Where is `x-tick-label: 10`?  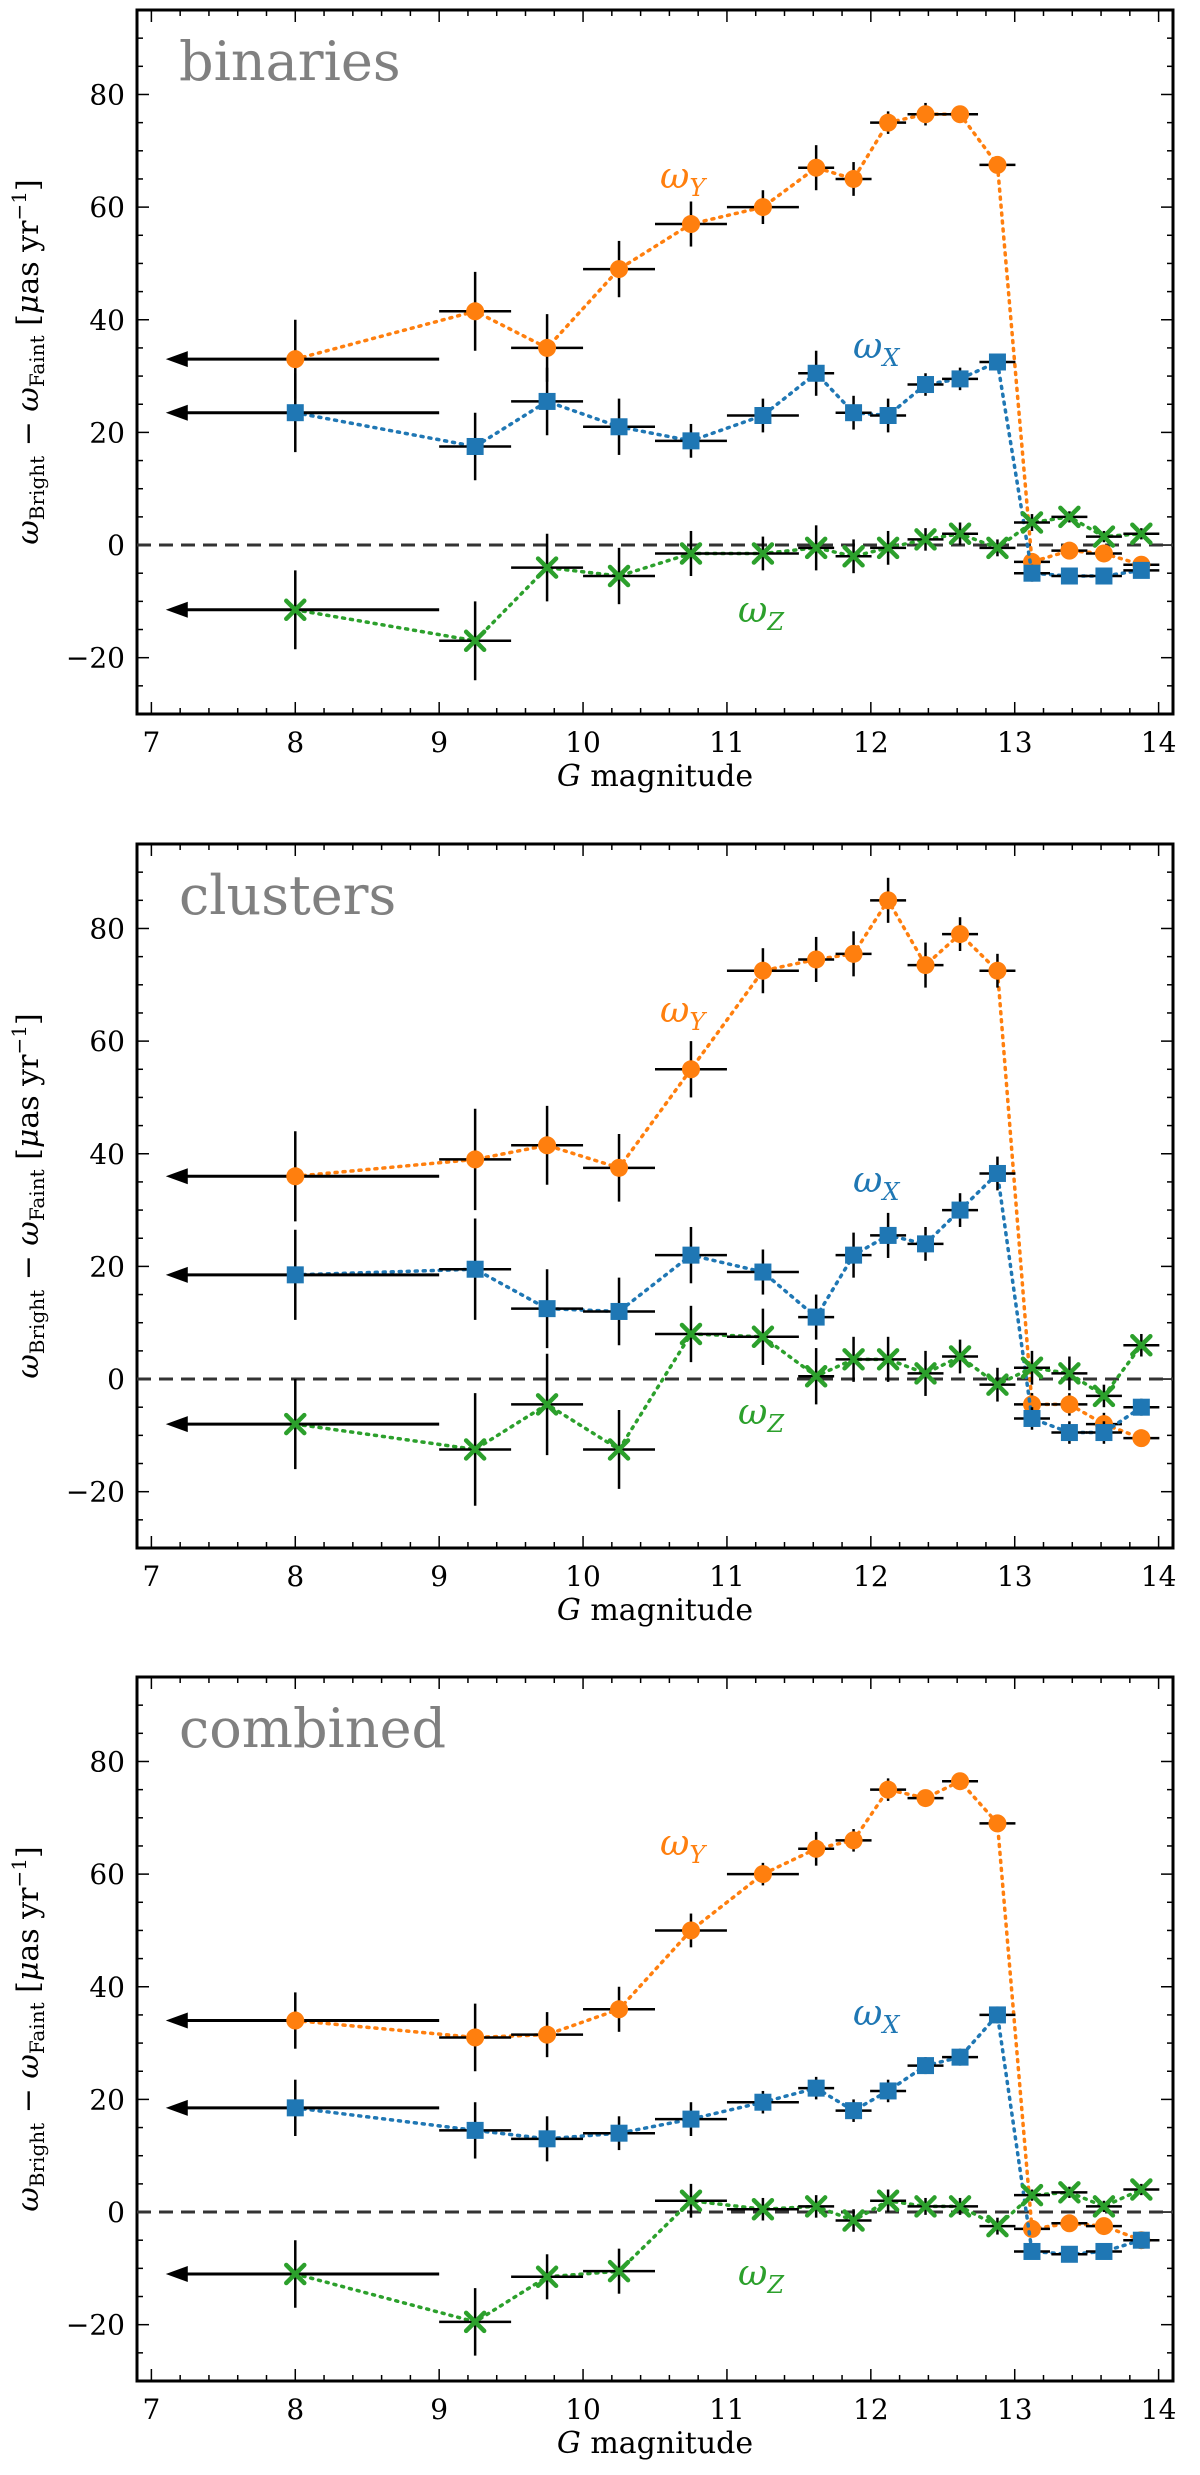 x-tick-label: 10 is located at coordinates (583, 742).